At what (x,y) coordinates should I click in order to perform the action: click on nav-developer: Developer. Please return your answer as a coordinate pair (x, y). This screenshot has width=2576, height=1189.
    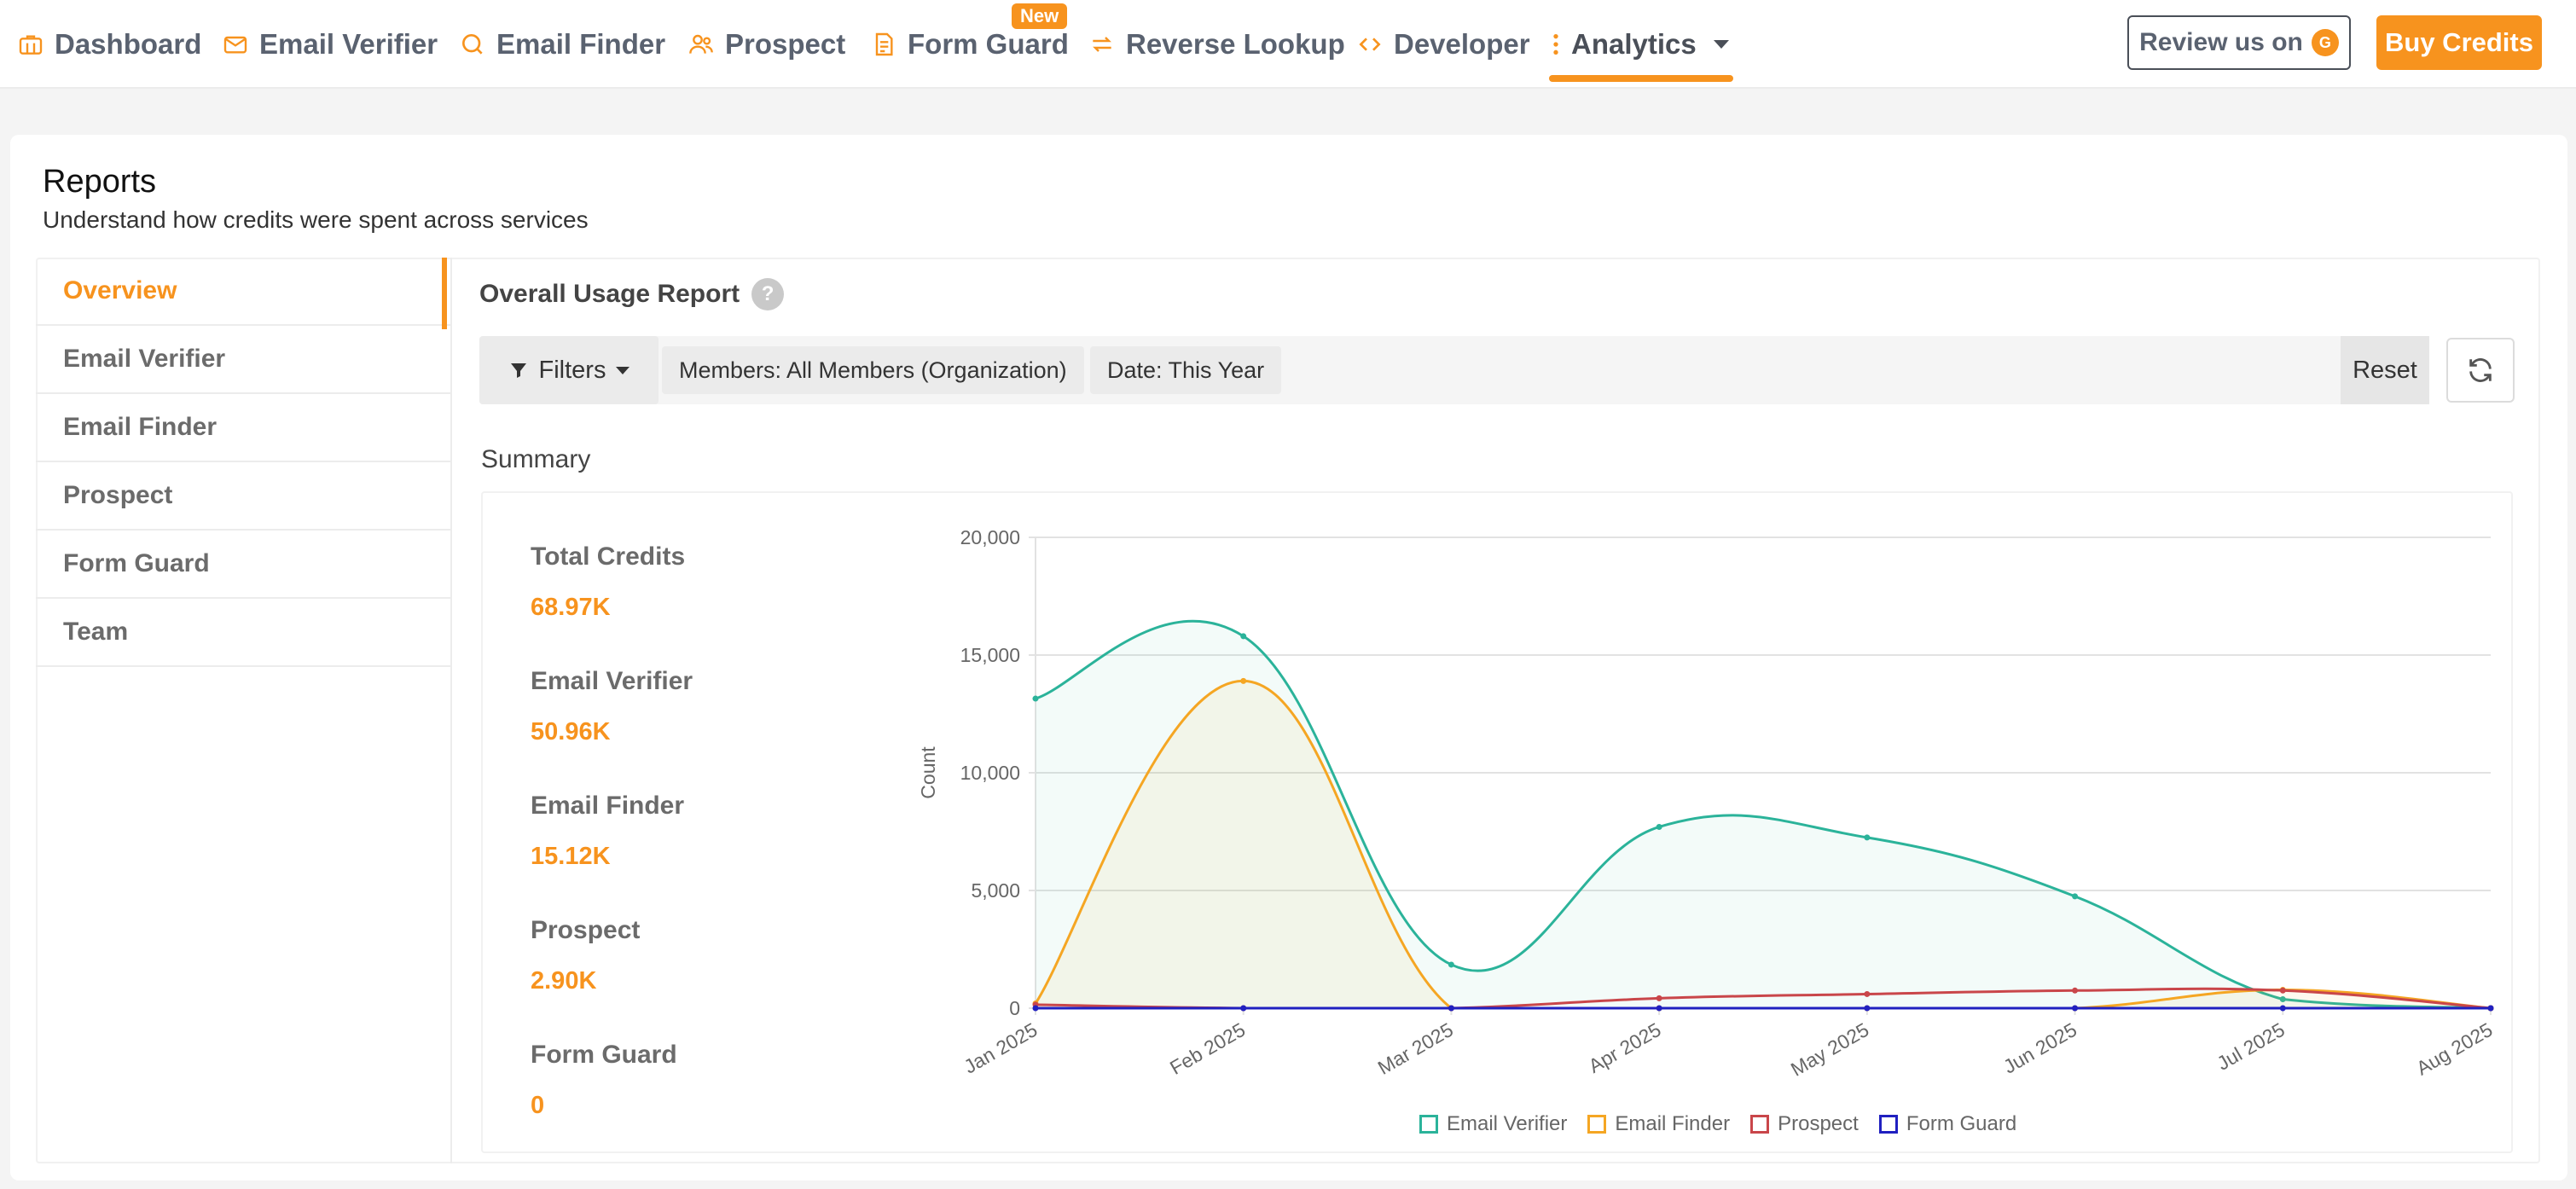
    Looking at the image, I should click on (1443, 44).